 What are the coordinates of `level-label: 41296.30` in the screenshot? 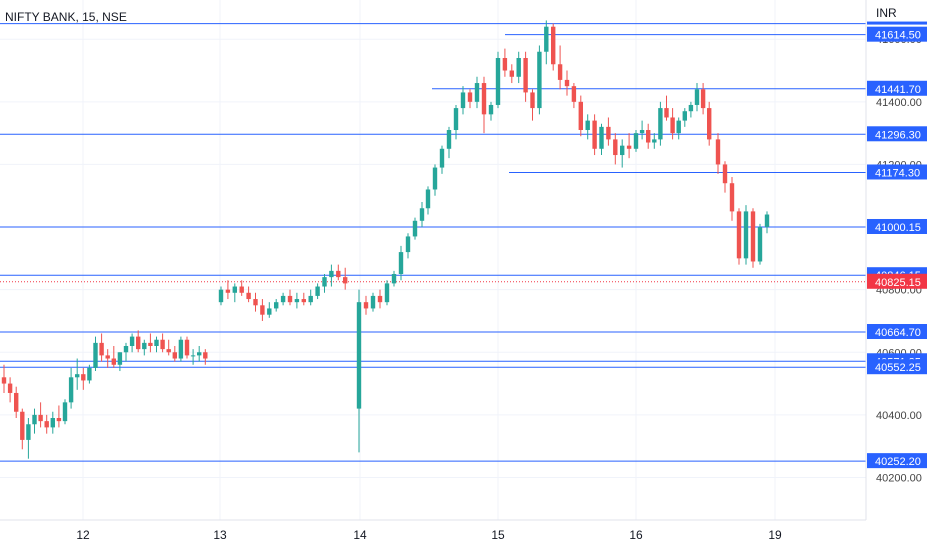 It's located at (898, 135).